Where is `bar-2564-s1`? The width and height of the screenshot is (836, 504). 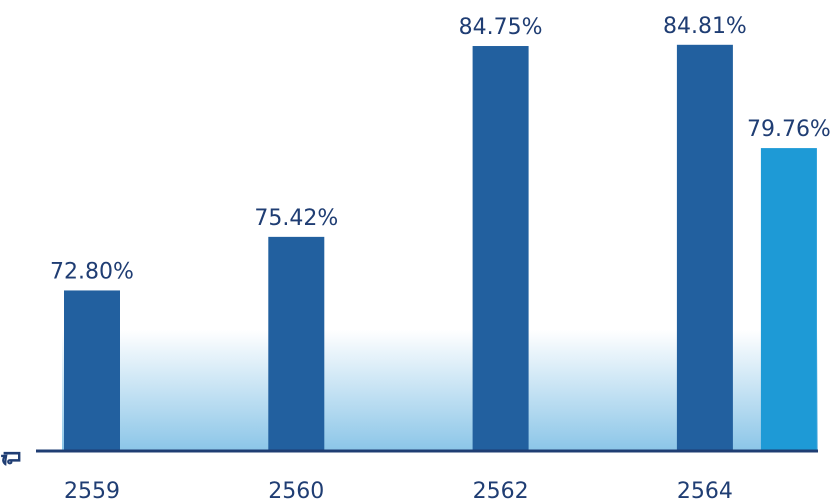 bar-2564-s1 is located at coordinates (788, 299).